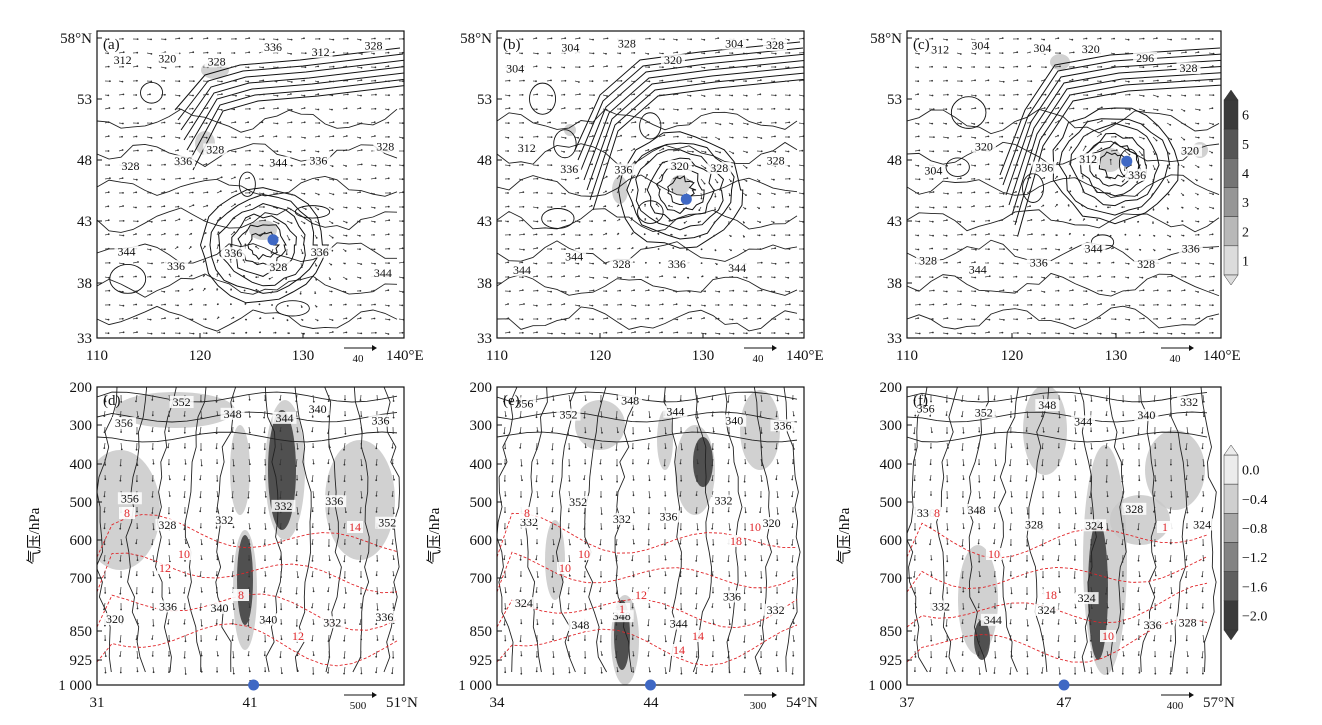  What do you see at coordinates (484, 222) in the screenshot?
I see `y-tick-label: 43` at bounding box center [484, 222].